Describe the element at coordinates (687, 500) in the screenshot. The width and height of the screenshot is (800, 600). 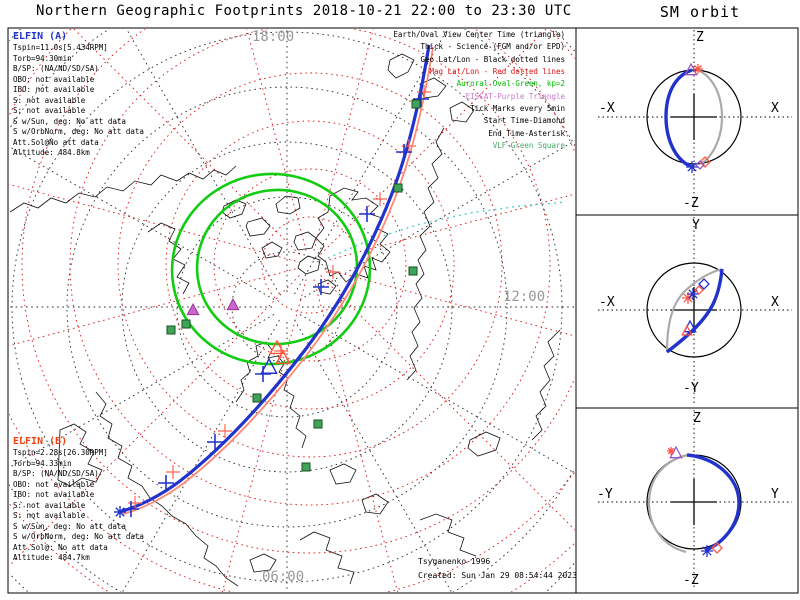
I see `sm-panel-frame-yz` at that location.